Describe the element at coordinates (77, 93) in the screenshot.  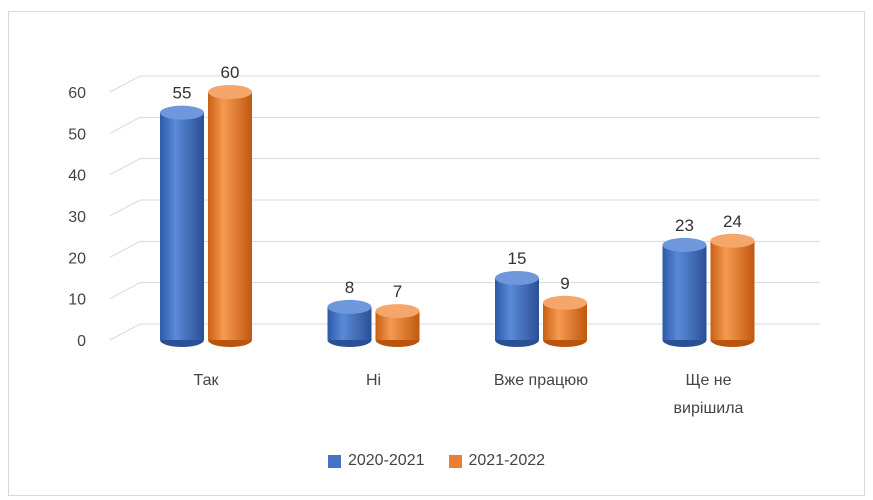
I see `y-tick-label: 60` at that location.